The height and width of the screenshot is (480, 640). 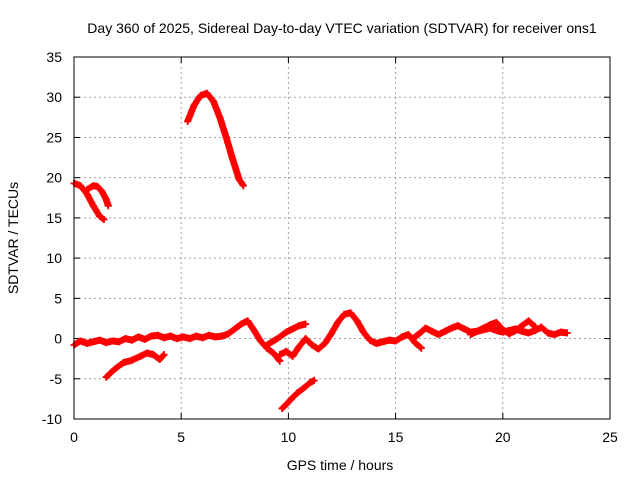 I want to click on y-tick-label: 15, so click(x=54, y=218).